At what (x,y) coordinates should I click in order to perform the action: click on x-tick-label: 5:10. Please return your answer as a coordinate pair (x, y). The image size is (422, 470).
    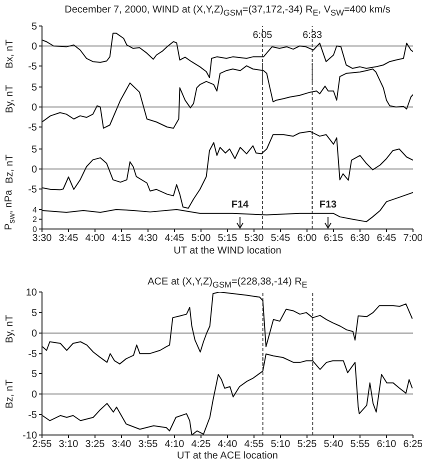
    Looking at the image, I should click on (280, 444).